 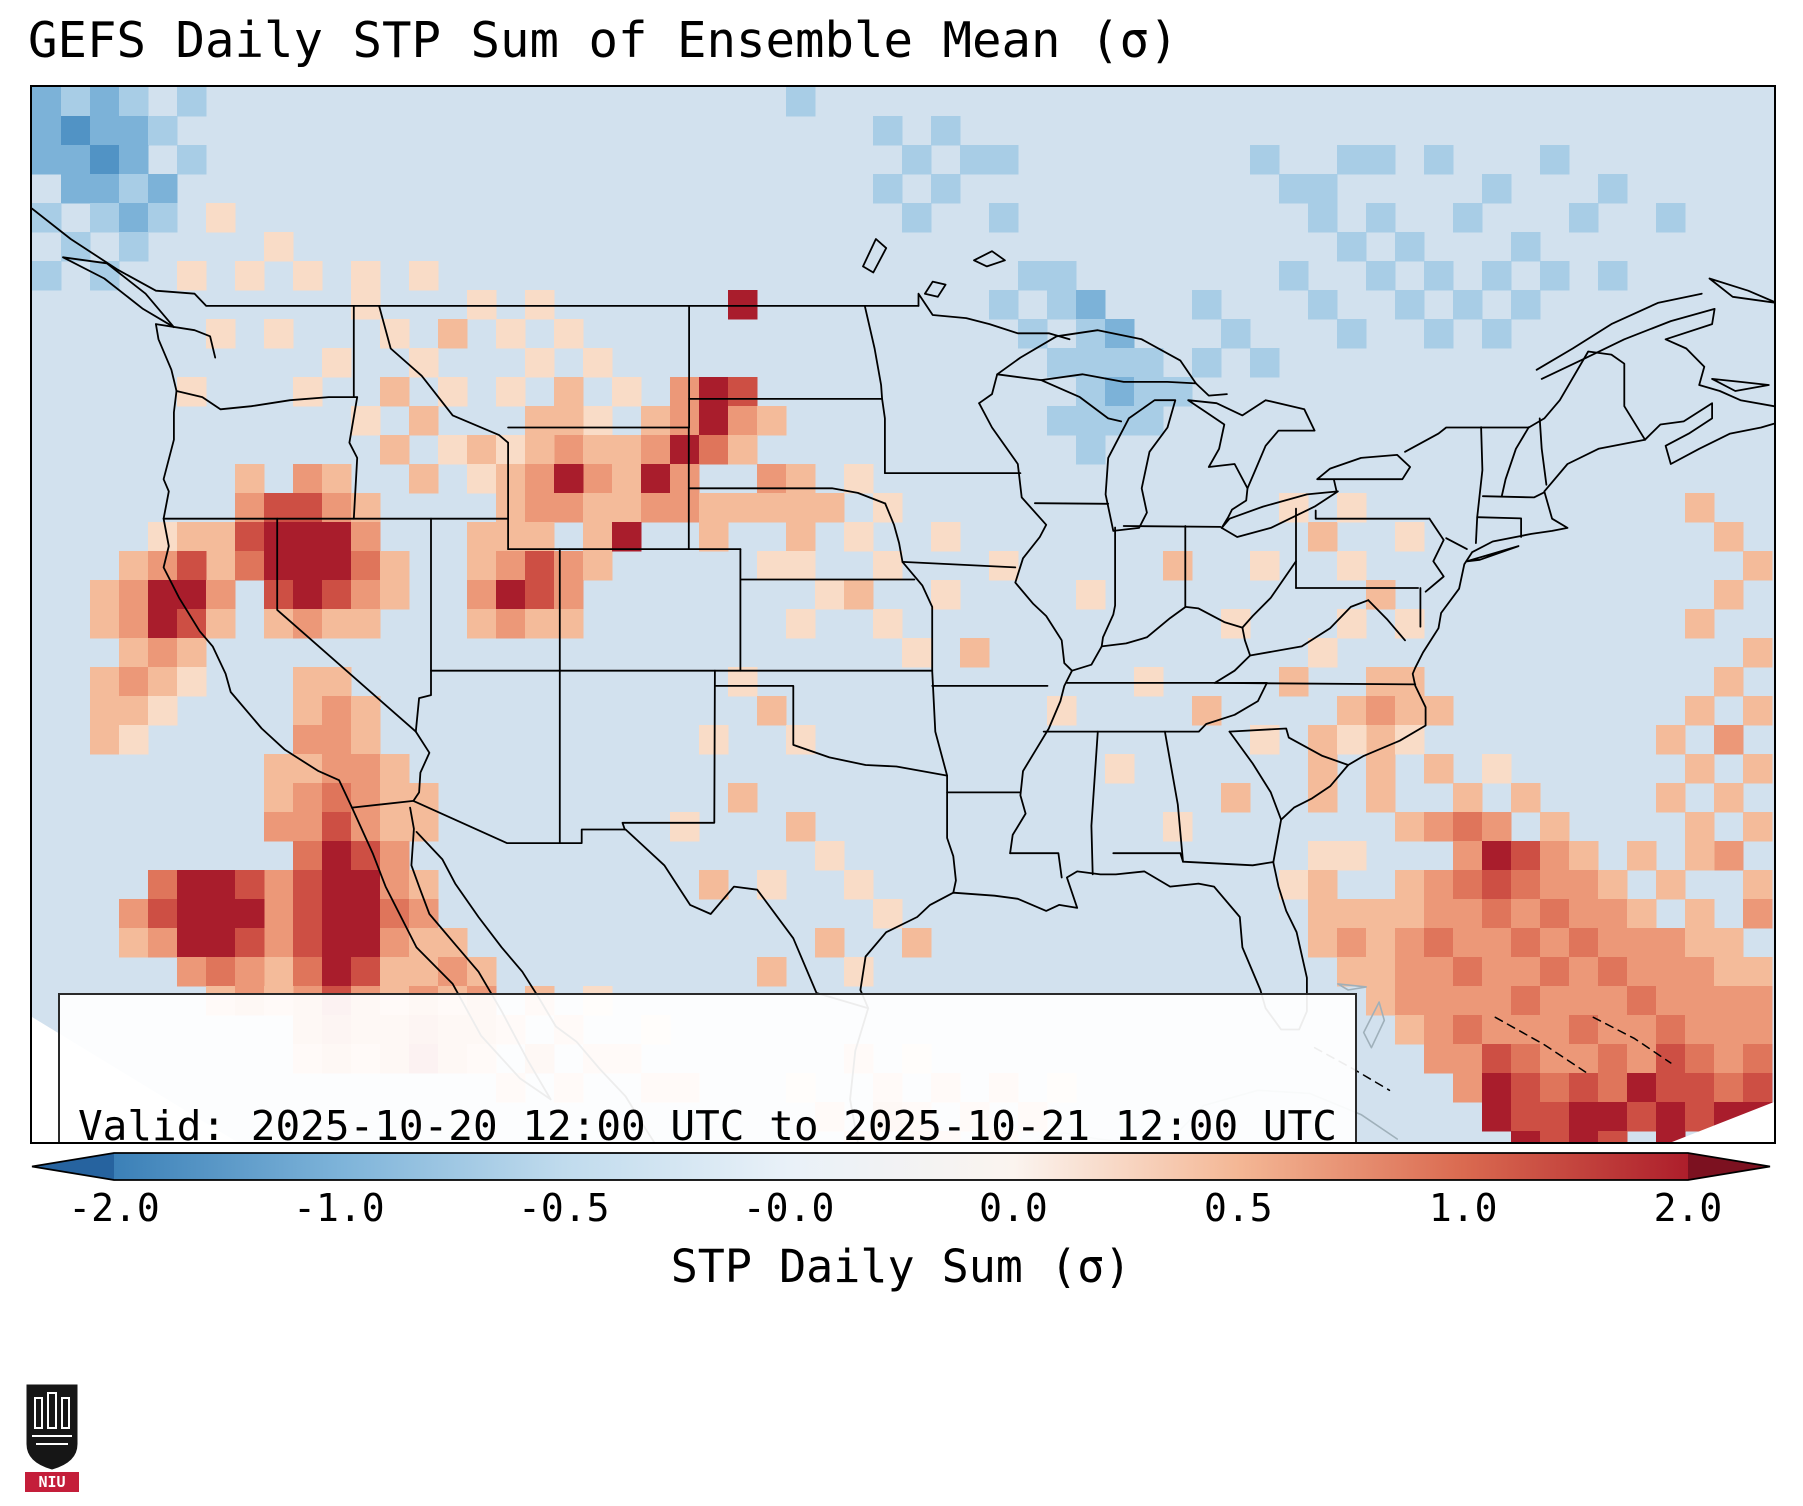 What do you see at coordinates (114, 1208) in the screenshot?
I see `colorbar-tick-label: -2.0` at bounding box center [114, 1208].